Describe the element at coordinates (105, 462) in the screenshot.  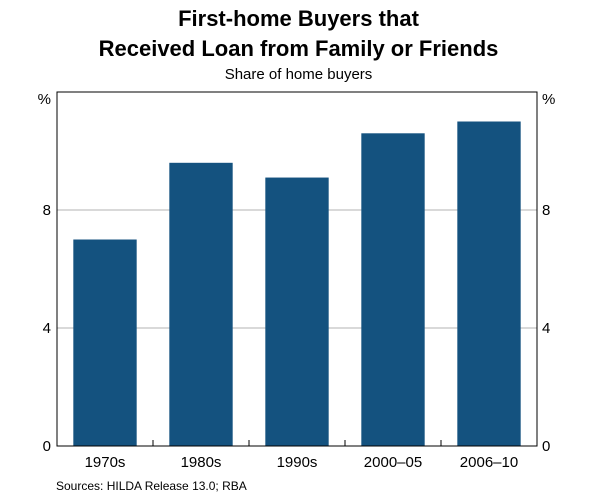
I see `x-tick-label: 1970s` at that location.